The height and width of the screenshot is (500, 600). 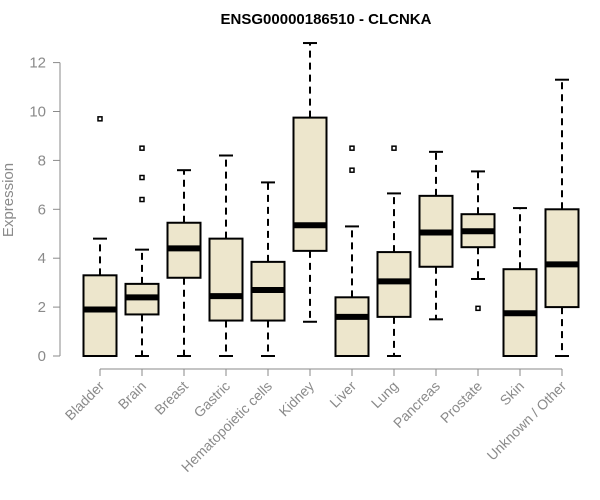 What do you see at coordinates (268, 269) in the screenshot?
I see `box-hematopoietic-cells` at bounding box center [268, 269].